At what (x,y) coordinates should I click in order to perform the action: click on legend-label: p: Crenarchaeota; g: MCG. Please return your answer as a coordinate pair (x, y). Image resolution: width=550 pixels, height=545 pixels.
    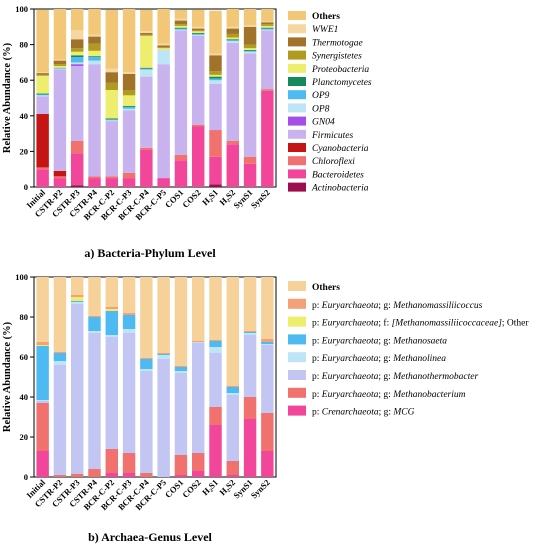
    Looking at the image, I should click on (363, 413).